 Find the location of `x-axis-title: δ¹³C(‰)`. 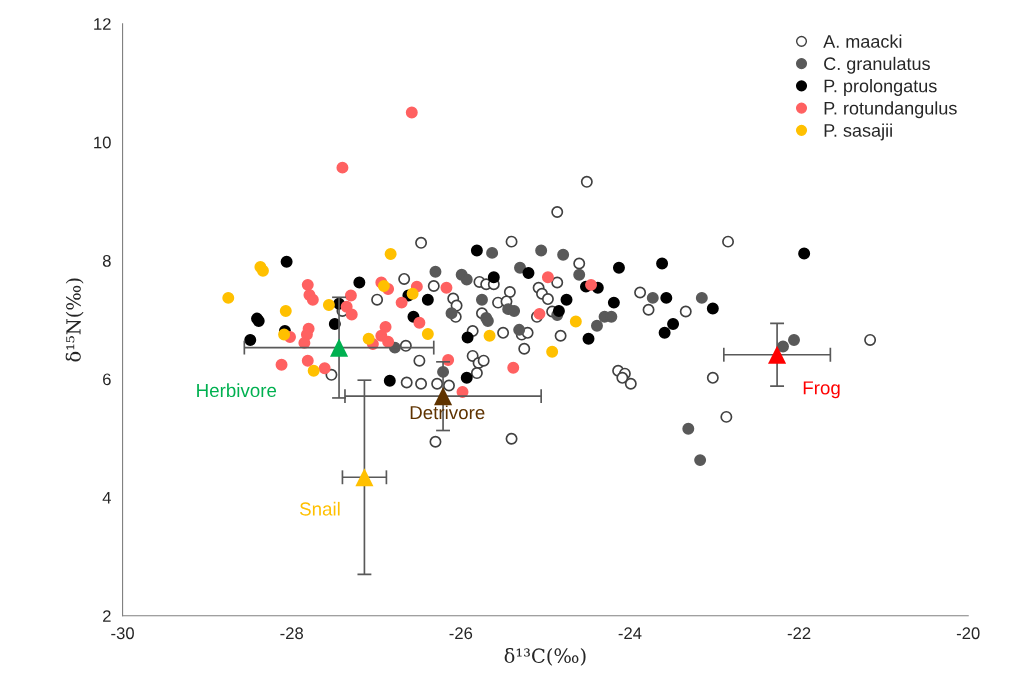

x-axis-title: δ¹³C(‰) is located at coordinates (545, 656).